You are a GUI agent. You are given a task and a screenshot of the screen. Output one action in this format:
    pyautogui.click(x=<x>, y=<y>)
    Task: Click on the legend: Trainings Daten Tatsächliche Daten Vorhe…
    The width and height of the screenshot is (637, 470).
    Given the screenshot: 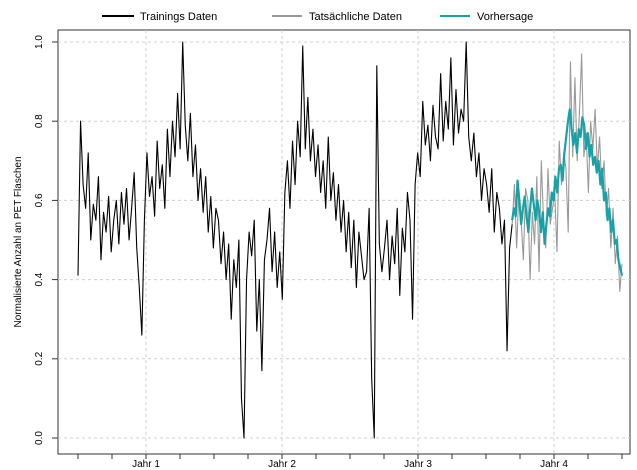 What is the action you would take?
    pyautogui.click(x=317, y=17)
    